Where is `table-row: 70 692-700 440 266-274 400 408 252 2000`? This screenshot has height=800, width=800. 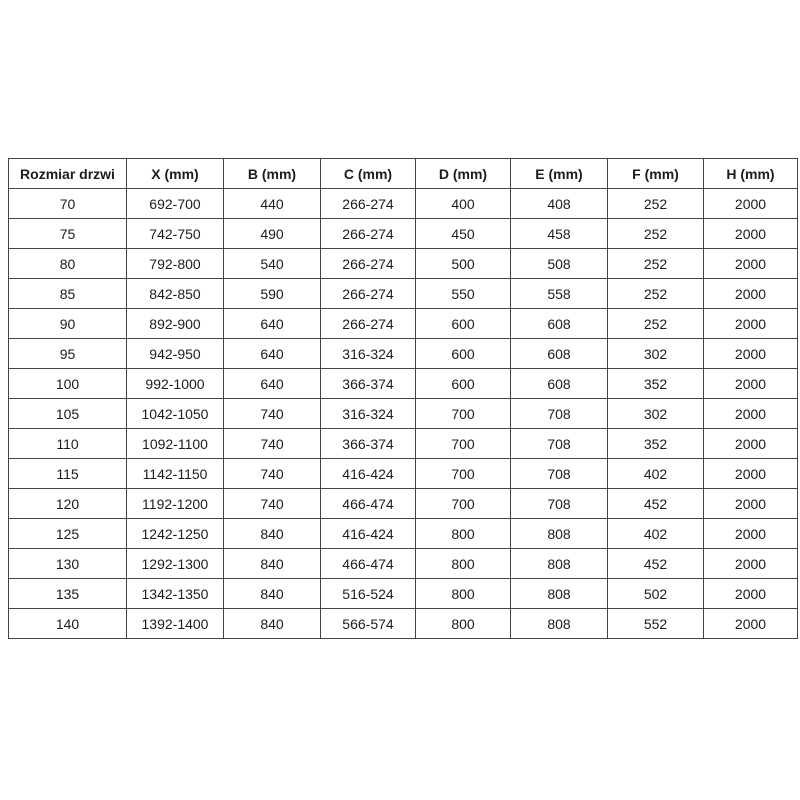
table-row: 70 692-700 440 266-274 400 408 252 2000 is located at coordinates (403, 203).